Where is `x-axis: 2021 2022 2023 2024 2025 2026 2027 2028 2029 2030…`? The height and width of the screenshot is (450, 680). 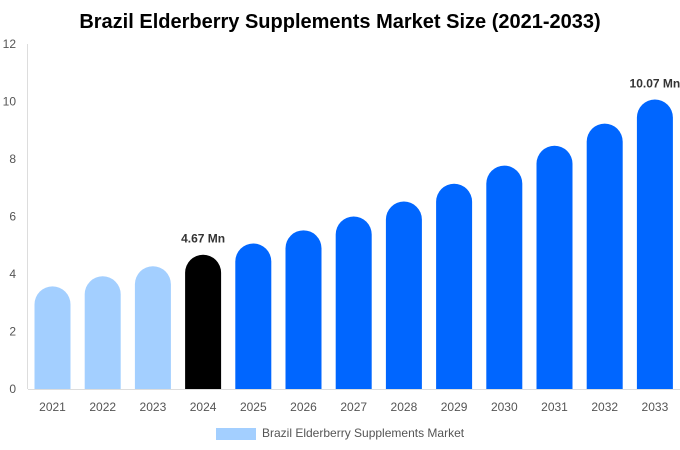
x-axis: 2021 2022 2023 2024 2025 2026 2027 2028 2029 2030… is located at coordinates (353, 407).